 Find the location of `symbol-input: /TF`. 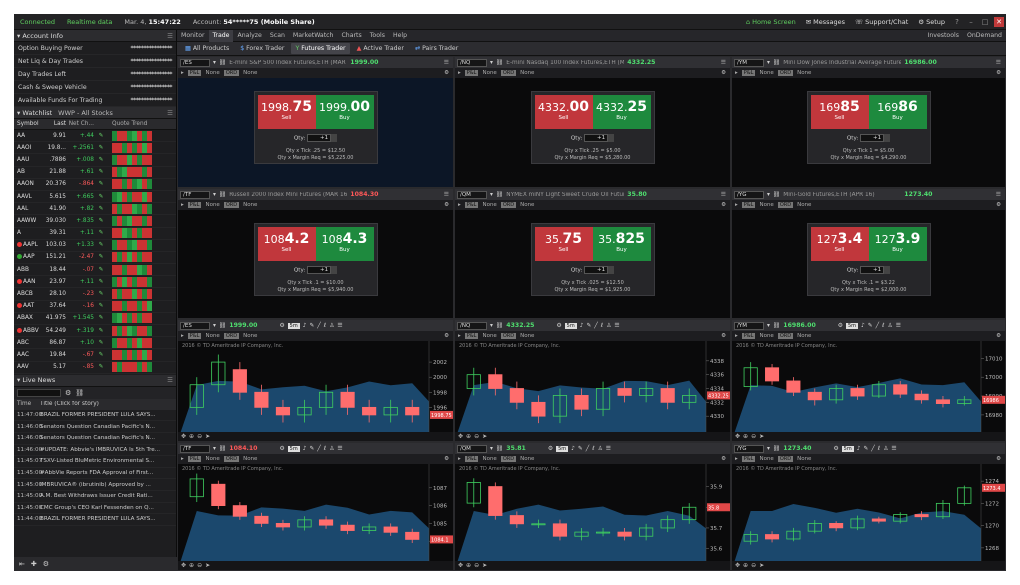

symbol-input: /TF is located at coordinates (195, 194).